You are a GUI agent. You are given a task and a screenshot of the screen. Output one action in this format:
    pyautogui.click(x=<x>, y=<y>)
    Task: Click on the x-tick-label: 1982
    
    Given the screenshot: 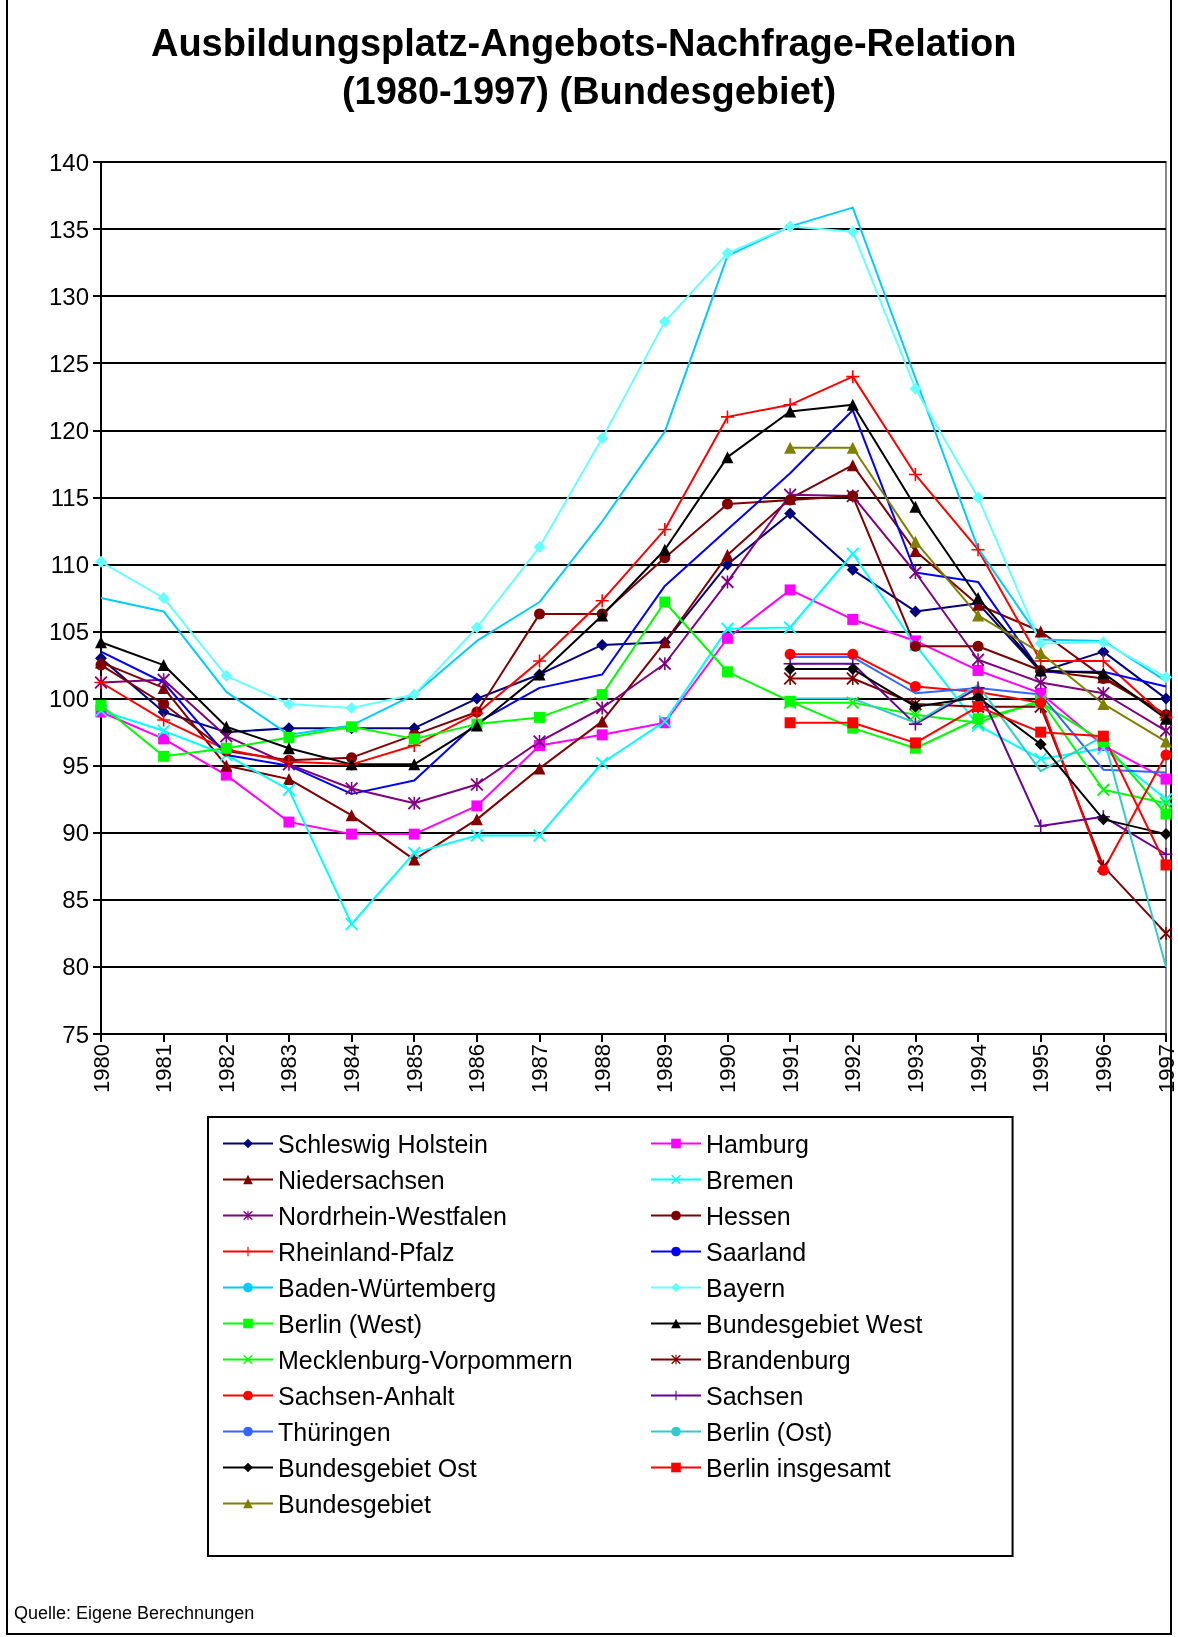 What is the action you would take?
    pyautogui.click(x=226, y=1068)
    